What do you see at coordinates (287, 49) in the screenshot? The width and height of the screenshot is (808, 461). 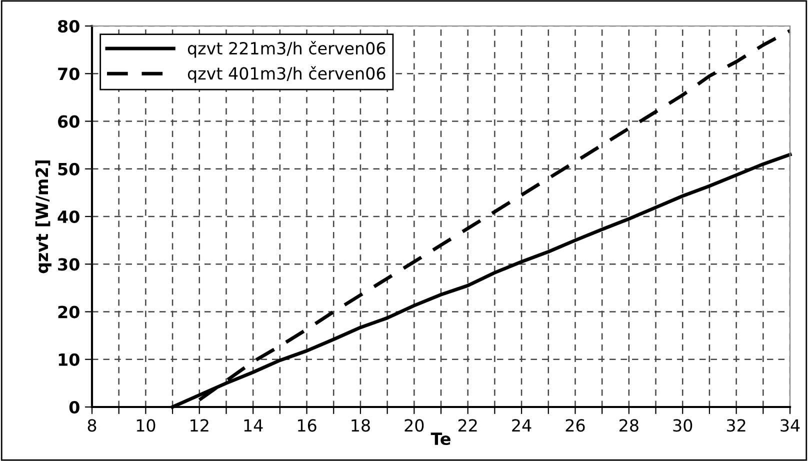 I see `legend-label: qzvt 221m3/h červen06` at bounding box center [287, 49].